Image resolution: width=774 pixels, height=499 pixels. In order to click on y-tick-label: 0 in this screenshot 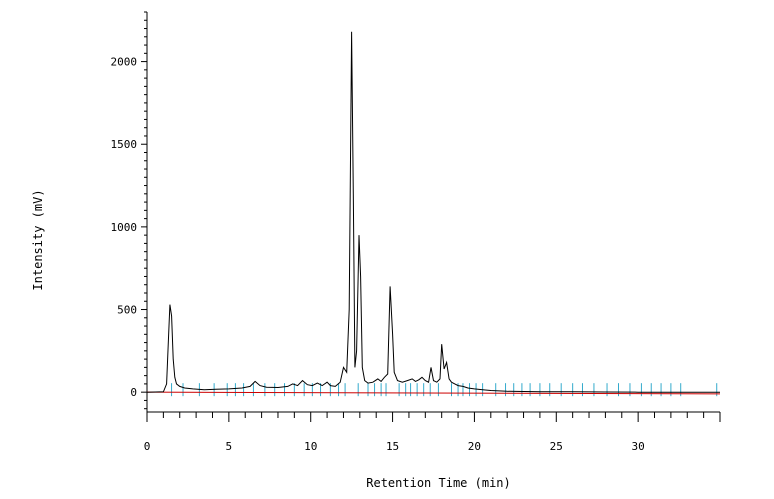, I will do `click(133, 392)`.